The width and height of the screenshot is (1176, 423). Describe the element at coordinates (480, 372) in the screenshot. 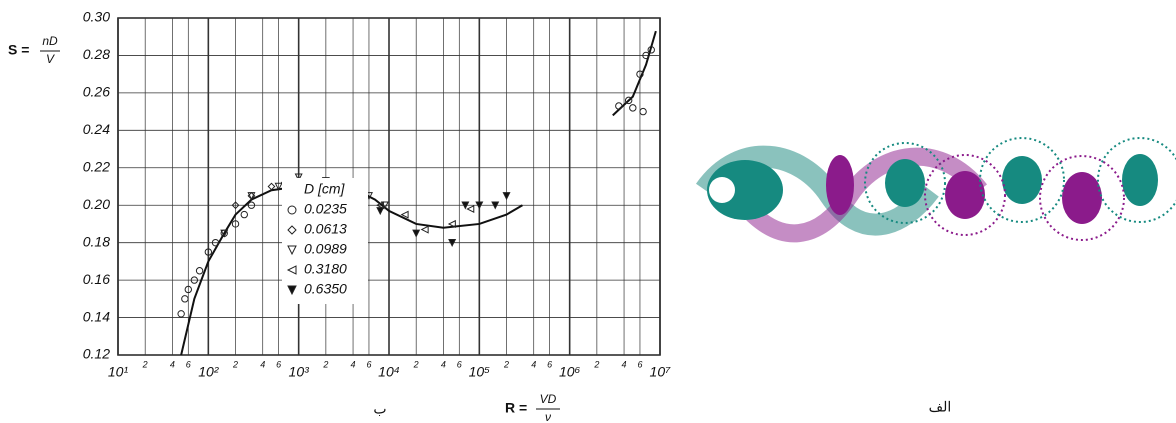

I see `x-tick-label: 10⁵` at that location.